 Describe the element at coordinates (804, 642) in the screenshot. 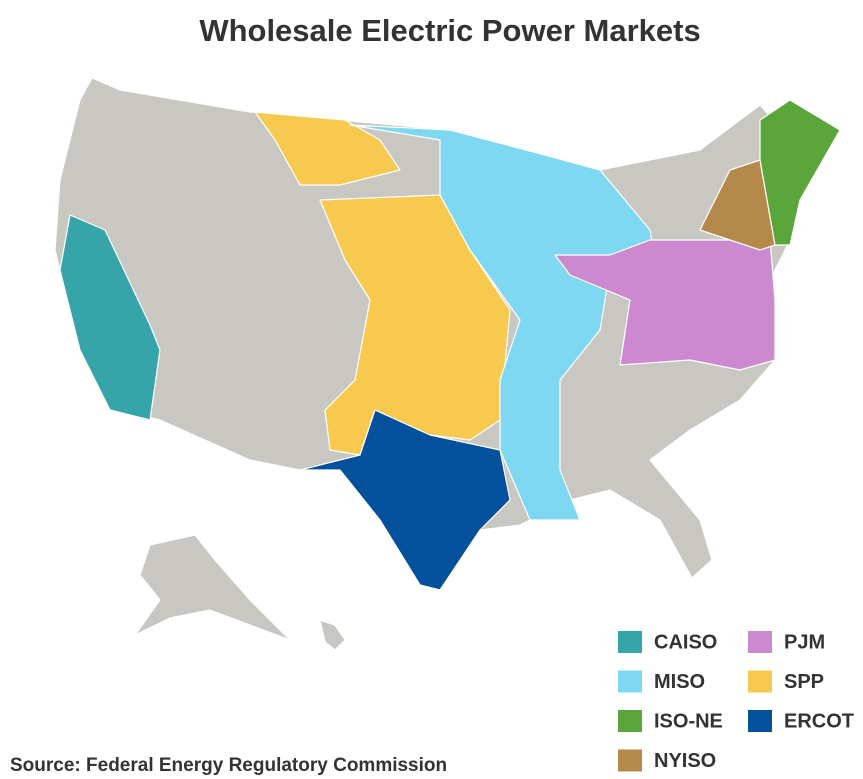

I see `legend-label: PJM` at that location.